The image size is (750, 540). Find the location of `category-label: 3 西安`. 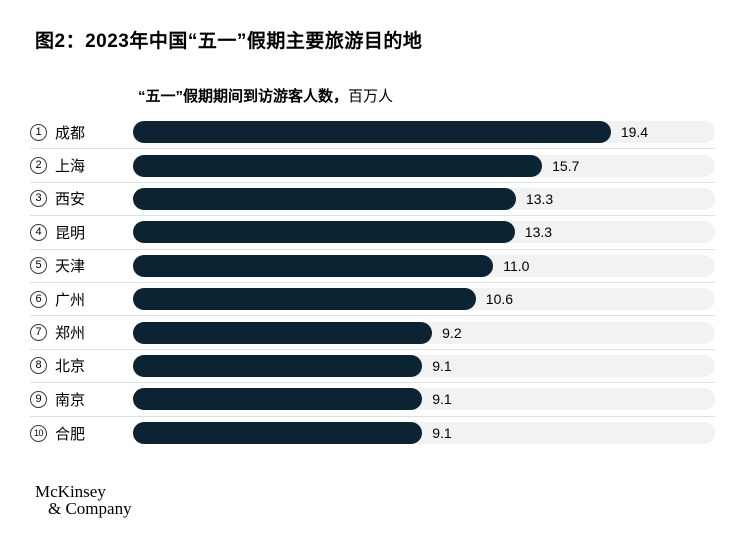

category-label: 3 西安 is located at coordinates (81, 198).